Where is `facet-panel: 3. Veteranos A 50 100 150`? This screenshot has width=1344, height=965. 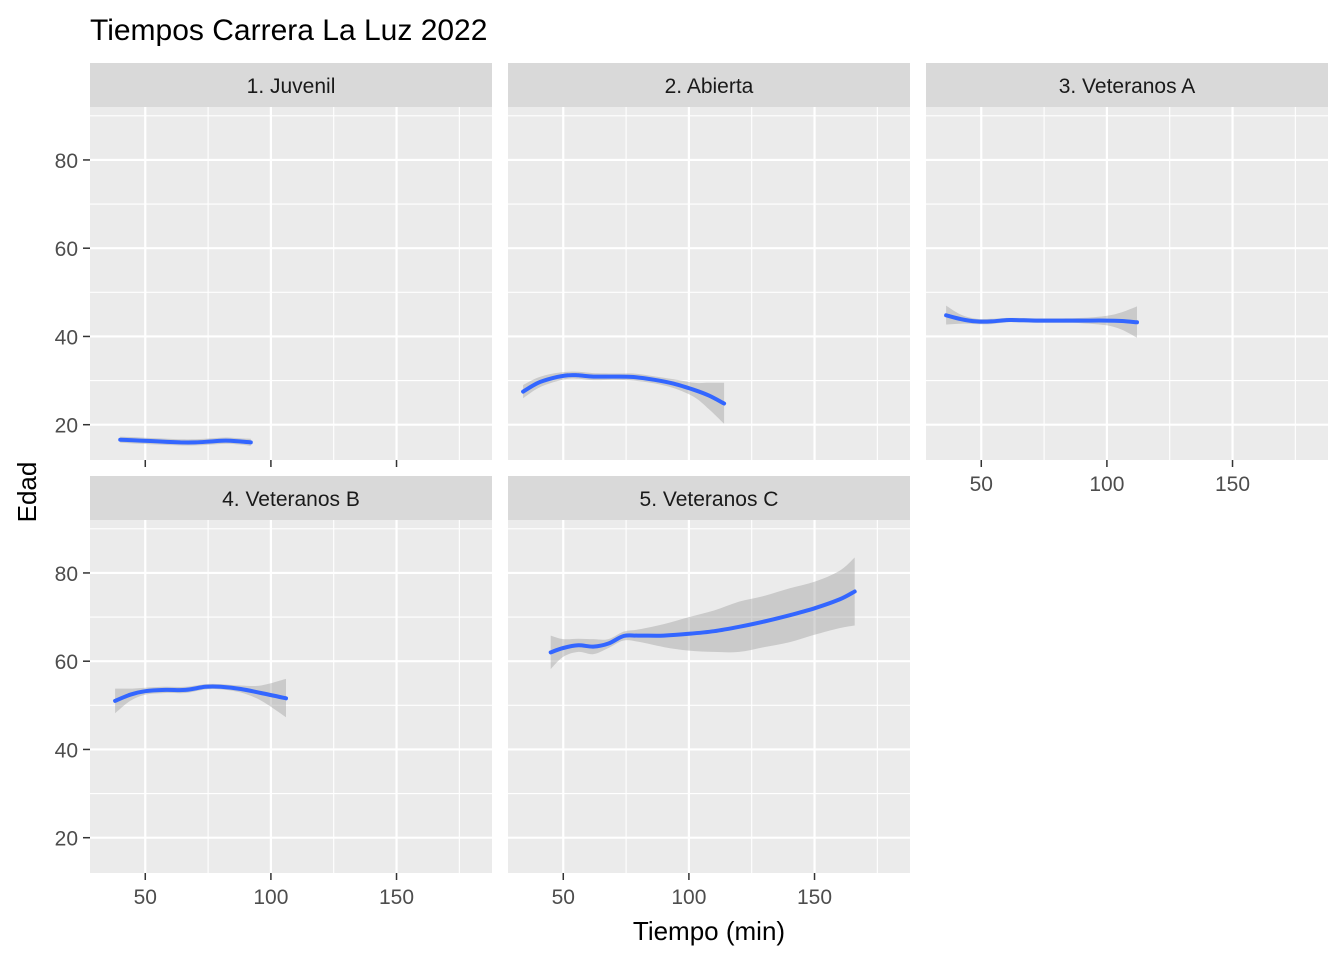
facet-panel: 3. Veteranos A 50 100 150 is located at coordinates (1127, 279).